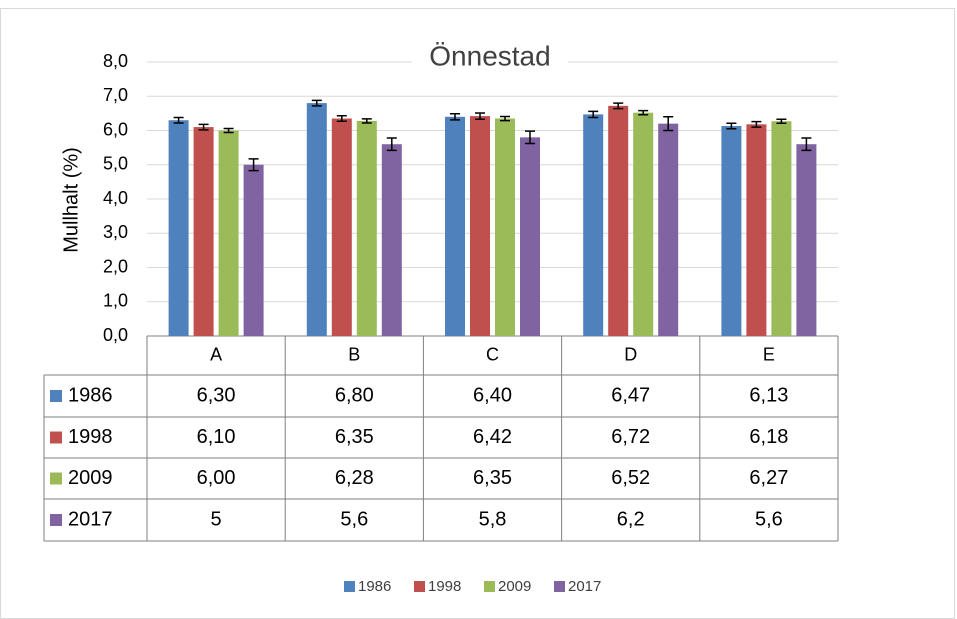  Describe the element at coordinates (216, 478) in the screenshot. I see `table-value: 6,00` at that location.